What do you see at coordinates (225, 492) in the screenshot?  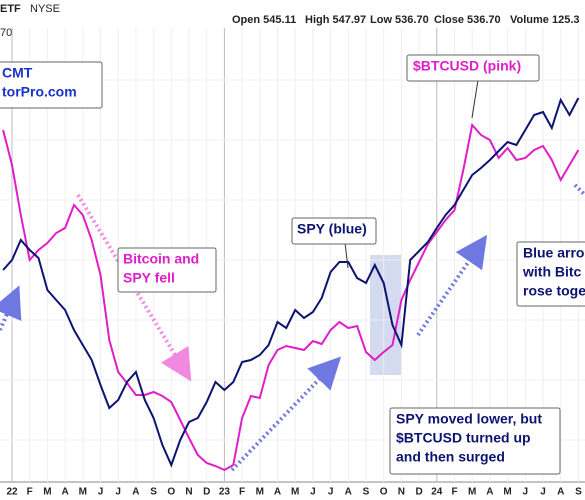 I see `x-tick-label: 23` at bounding box center [225, 492].